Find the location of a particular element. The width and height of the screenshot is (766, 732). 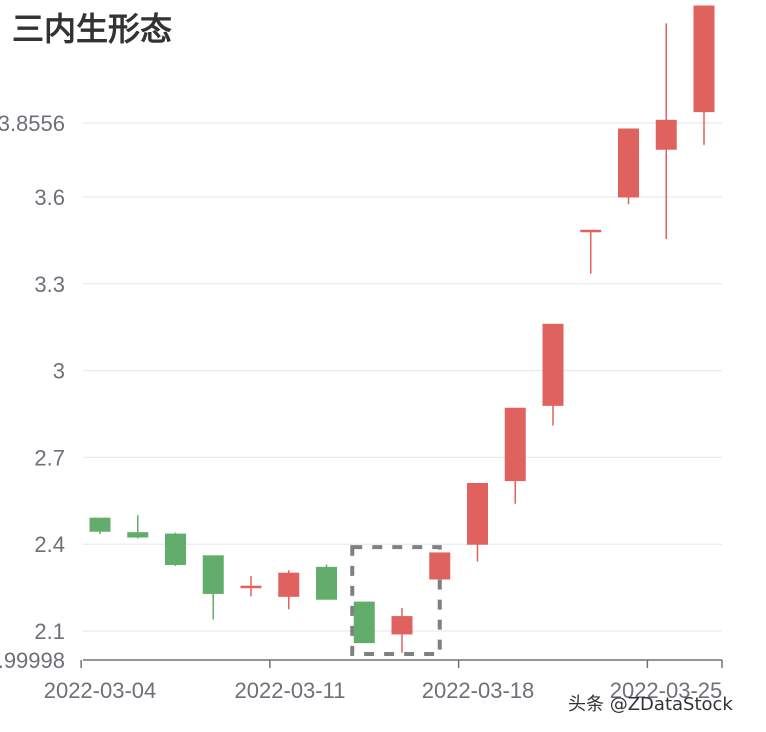

y-tick-label: 2.4 is located at coordinates (49, 544).